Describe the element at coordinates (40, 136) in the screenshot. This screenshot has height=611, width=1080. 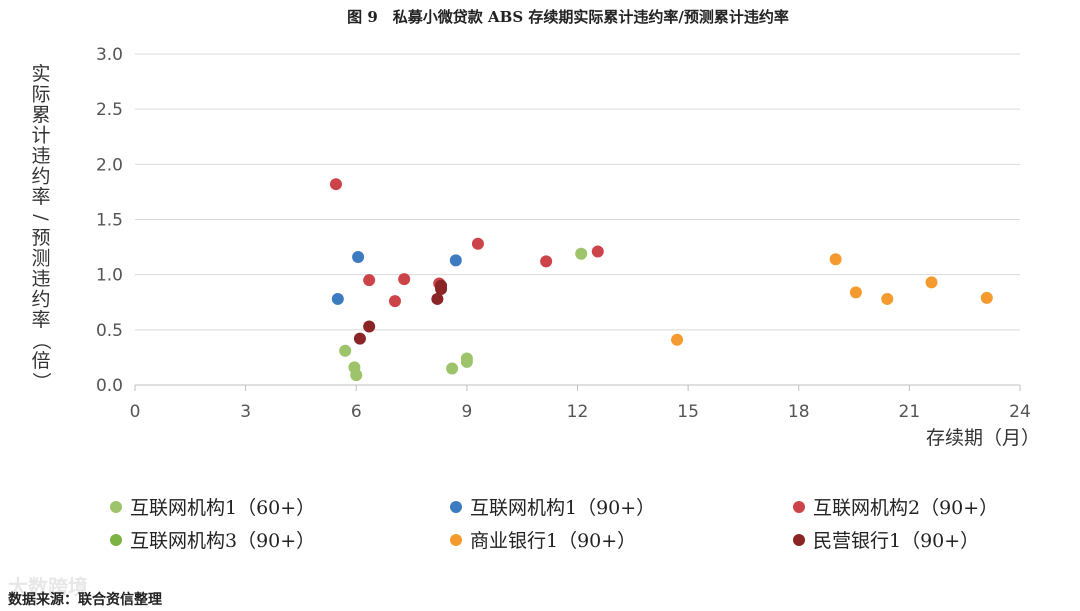
I see `y-axis-label-char: 计` at that location.